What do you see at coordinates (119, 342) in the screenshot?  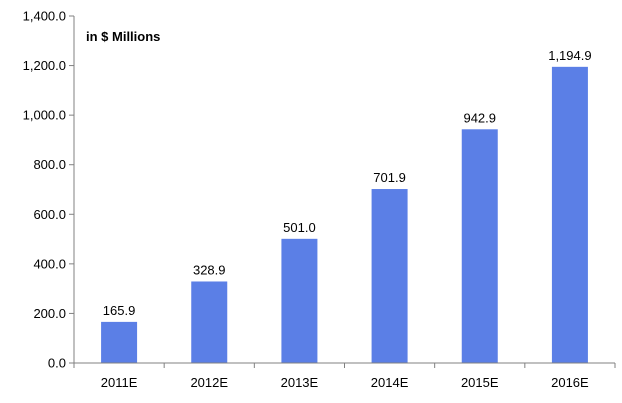 I see `bar-2011e` at bounding box center [119, 342].